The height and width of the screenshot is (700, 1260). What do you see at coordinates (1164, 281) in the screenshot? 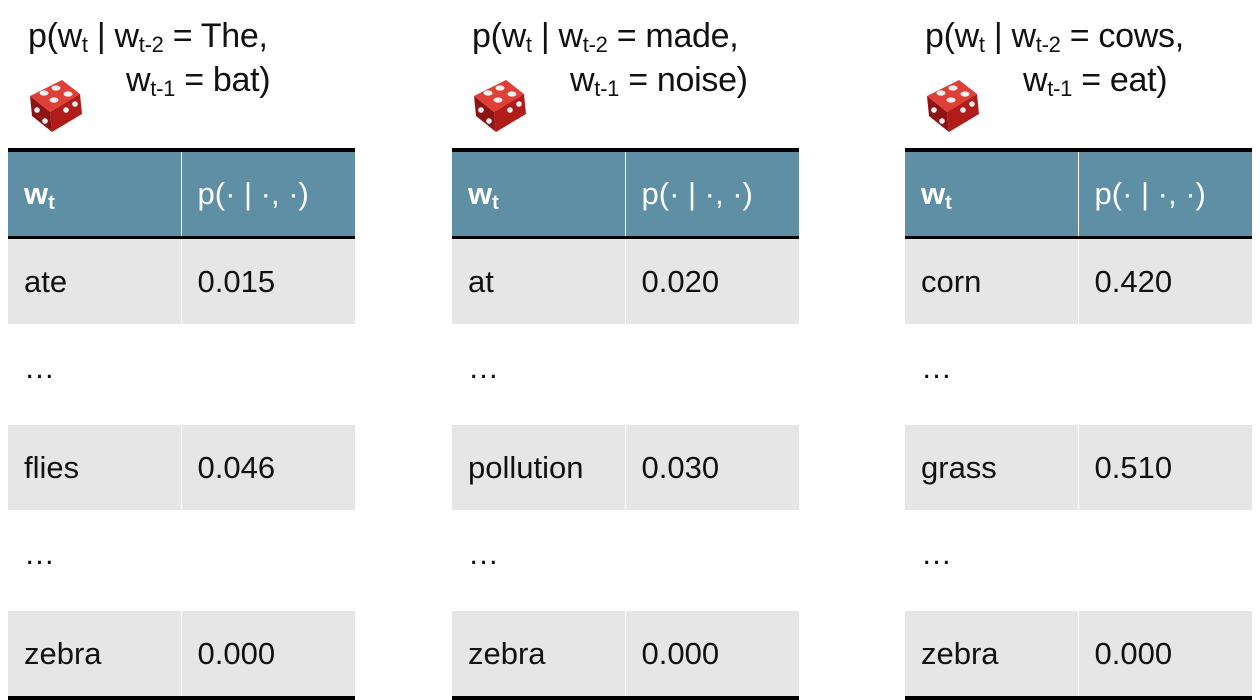
I see `prob-cell: 0.420` at bounding box center [1164, 281].